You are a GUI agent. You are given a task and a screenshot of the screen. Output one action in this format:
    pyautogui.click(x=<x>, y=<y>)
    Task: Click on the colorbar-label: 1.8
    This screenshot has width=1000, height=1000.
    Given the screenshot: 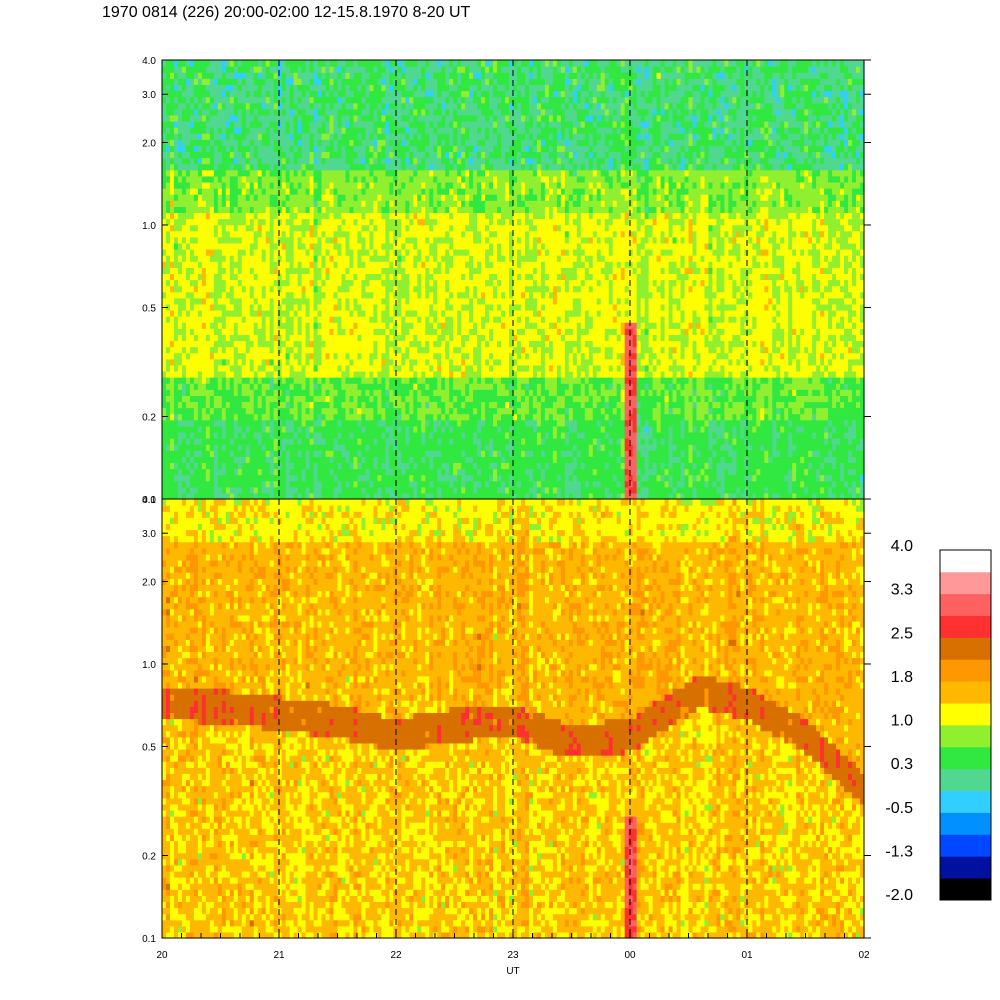 What is the action you would take?
    pyautogui.click(x=902, y=677)
    